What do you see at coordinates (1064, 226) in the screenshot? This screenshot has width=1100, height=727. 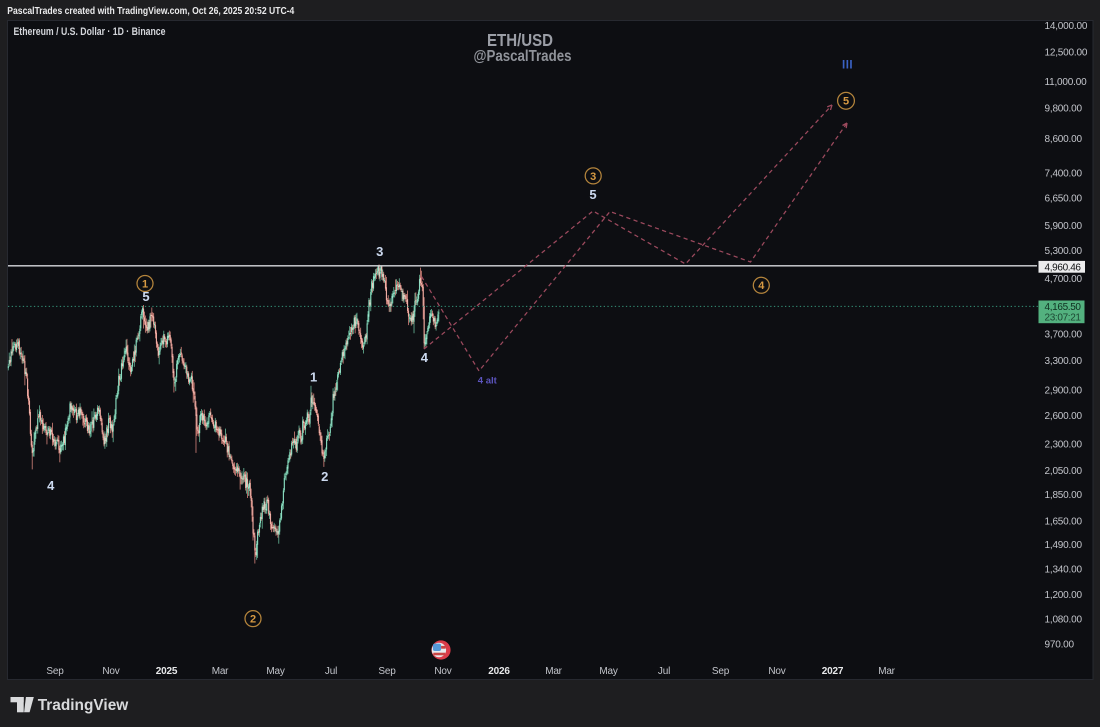 I see `svg-text: 5,900.00` at bounding box center [1064, 226].